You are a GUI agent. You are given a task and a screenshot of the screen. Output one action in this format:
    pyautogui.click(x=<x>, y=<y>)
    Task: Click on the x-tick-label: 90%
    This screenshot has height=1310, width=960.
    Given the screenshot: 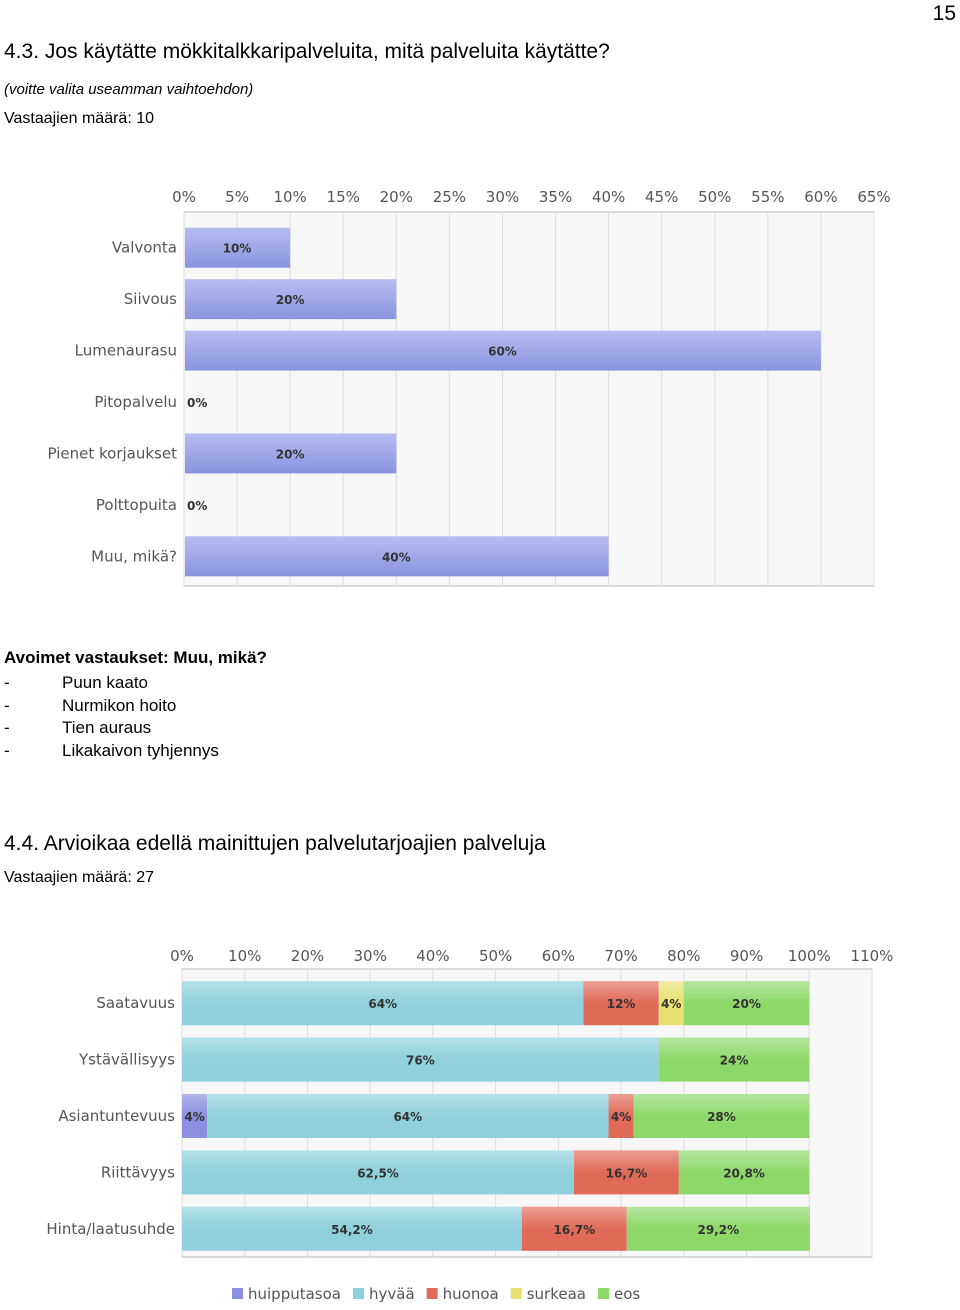 What is the action you would take?
    pyautogui.click(x=746, y=956)
    